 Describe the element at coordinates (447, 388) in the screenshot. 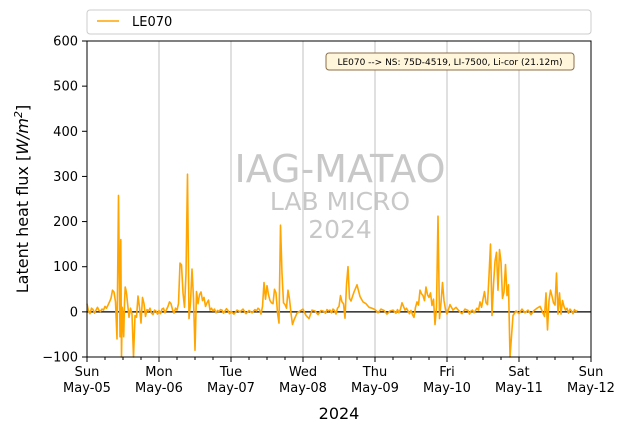

I see `x-tick-label-date: May-10` at that location.